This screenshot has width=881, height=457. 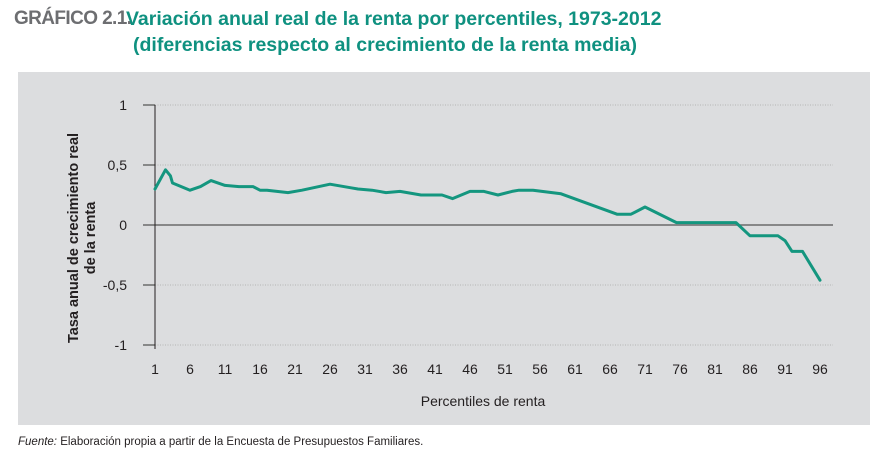 I want to click on y-tick-label: -0,5, so click(x=115, y=285).